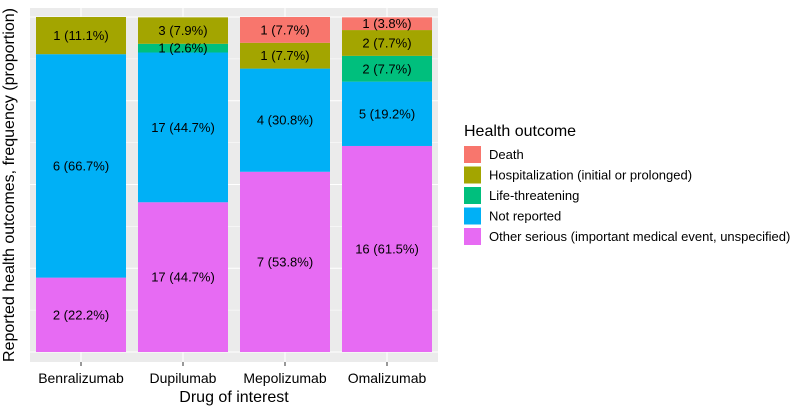 This screenshot has width=796, height=412. Describe the element at coordinates (525, 216) in the screenshot. I see `legend-label: Not reported` at that location.